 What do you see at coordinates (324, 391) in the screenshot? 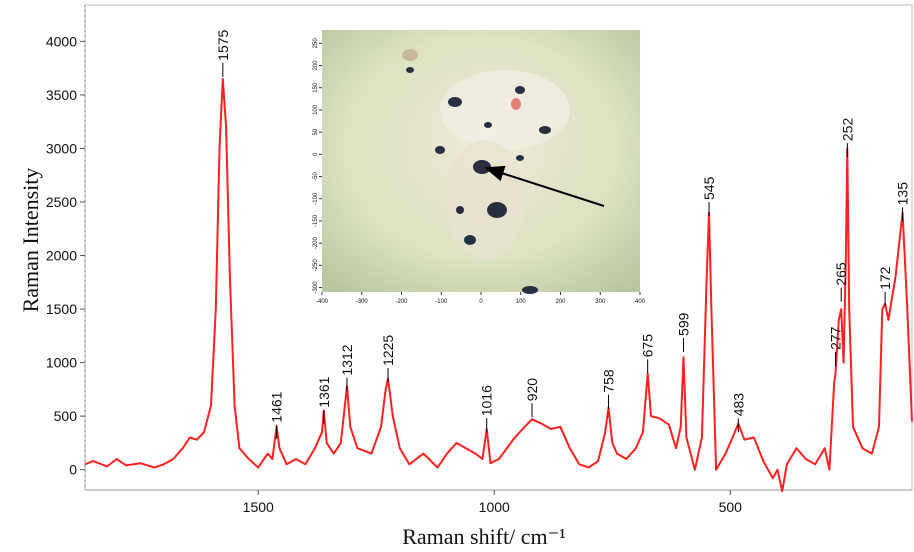
I see `peak-label: 1361` at bounding box center [324, 391].